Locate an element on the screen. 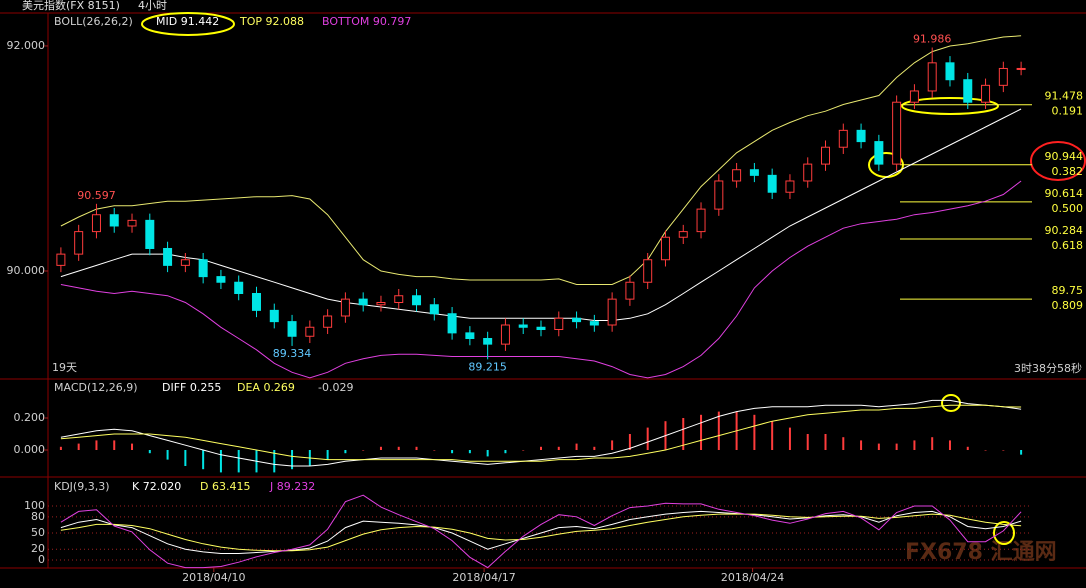 This screenshot has width=1086, height=588. y-tick-label: 20 is located at coordinates (38, 548).